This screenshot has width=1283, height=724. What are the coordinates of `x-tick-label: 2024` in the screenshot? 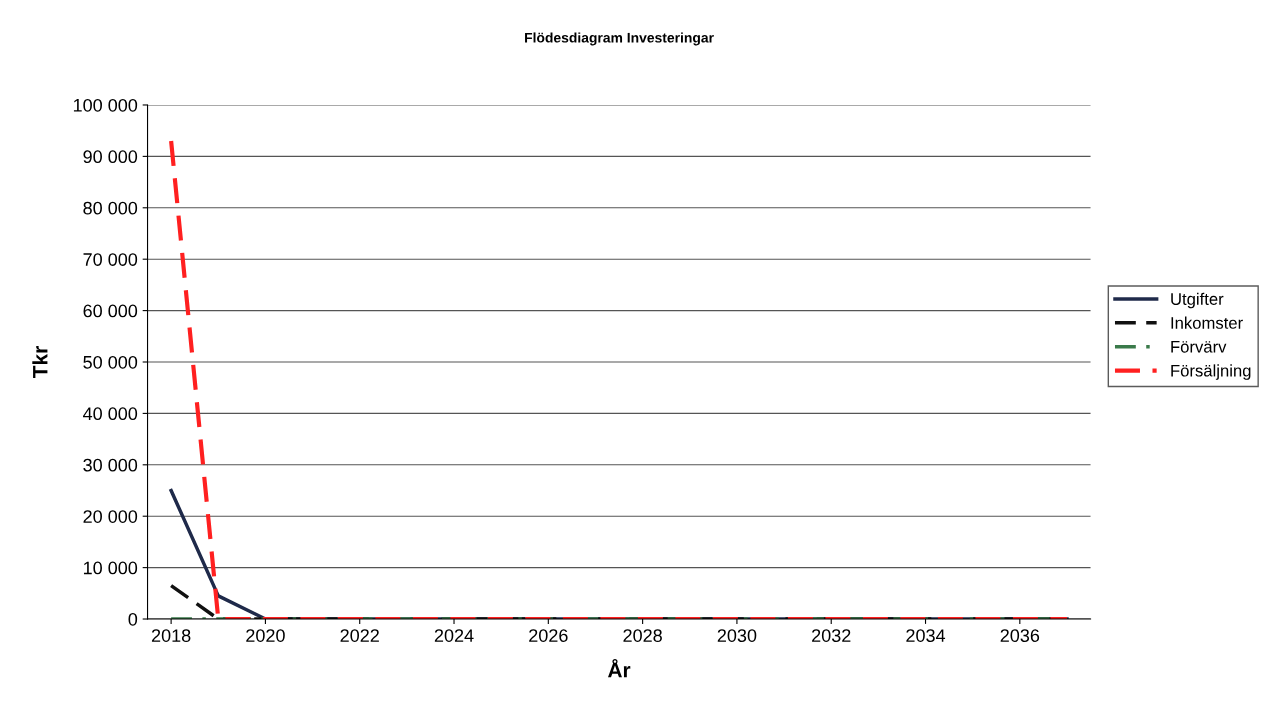 It's located at (454, 635).